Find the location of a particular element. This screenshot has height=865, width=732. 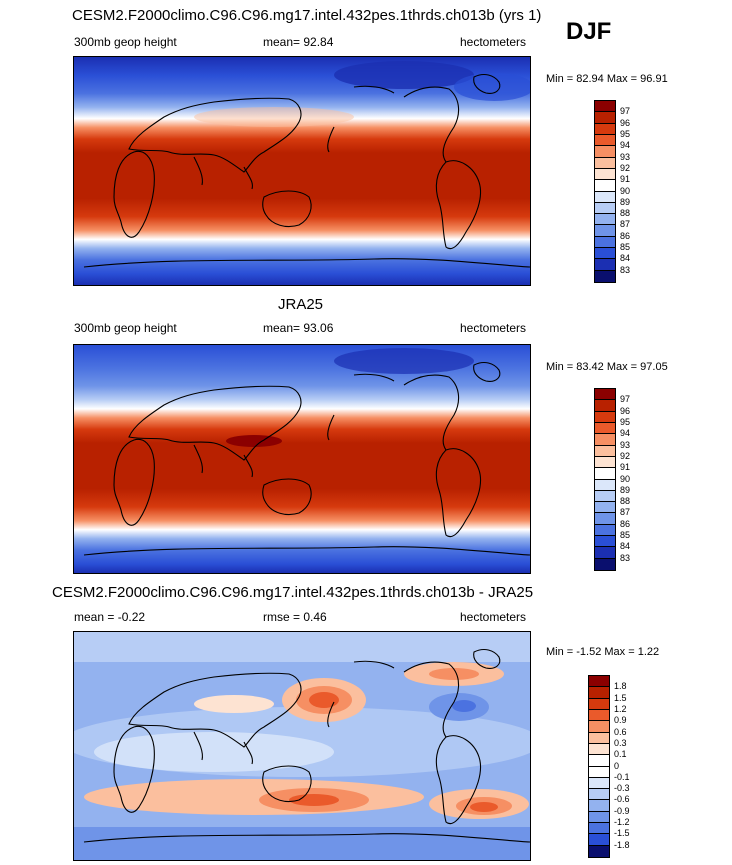

panel2-colorbar is located at coordinates (605, 479).